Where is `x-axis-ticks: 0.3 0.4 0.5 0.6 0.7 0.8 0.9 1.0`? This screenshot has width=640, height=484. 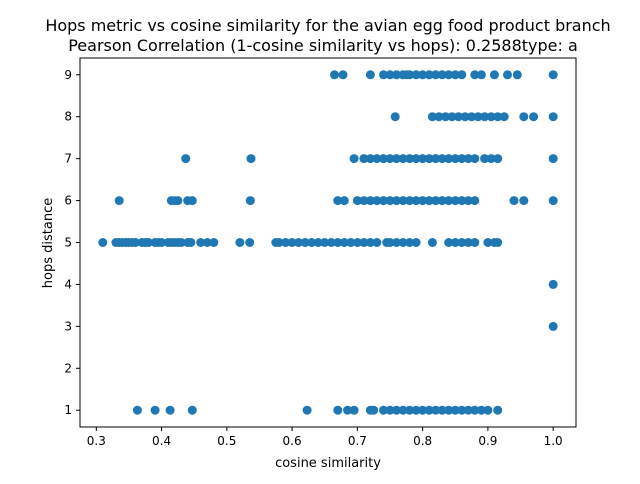 x-axis-ticks: 0.3 0.4 0.5 0.6 0.7 0.8 0.9 1.0 is located at coordinates (325, 437).